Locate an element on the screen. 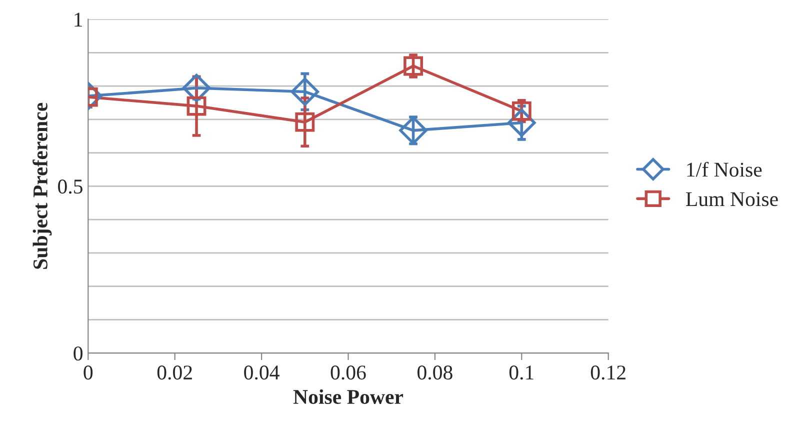  x-tick-label: 0.04 is located at coordinates (262, 373).